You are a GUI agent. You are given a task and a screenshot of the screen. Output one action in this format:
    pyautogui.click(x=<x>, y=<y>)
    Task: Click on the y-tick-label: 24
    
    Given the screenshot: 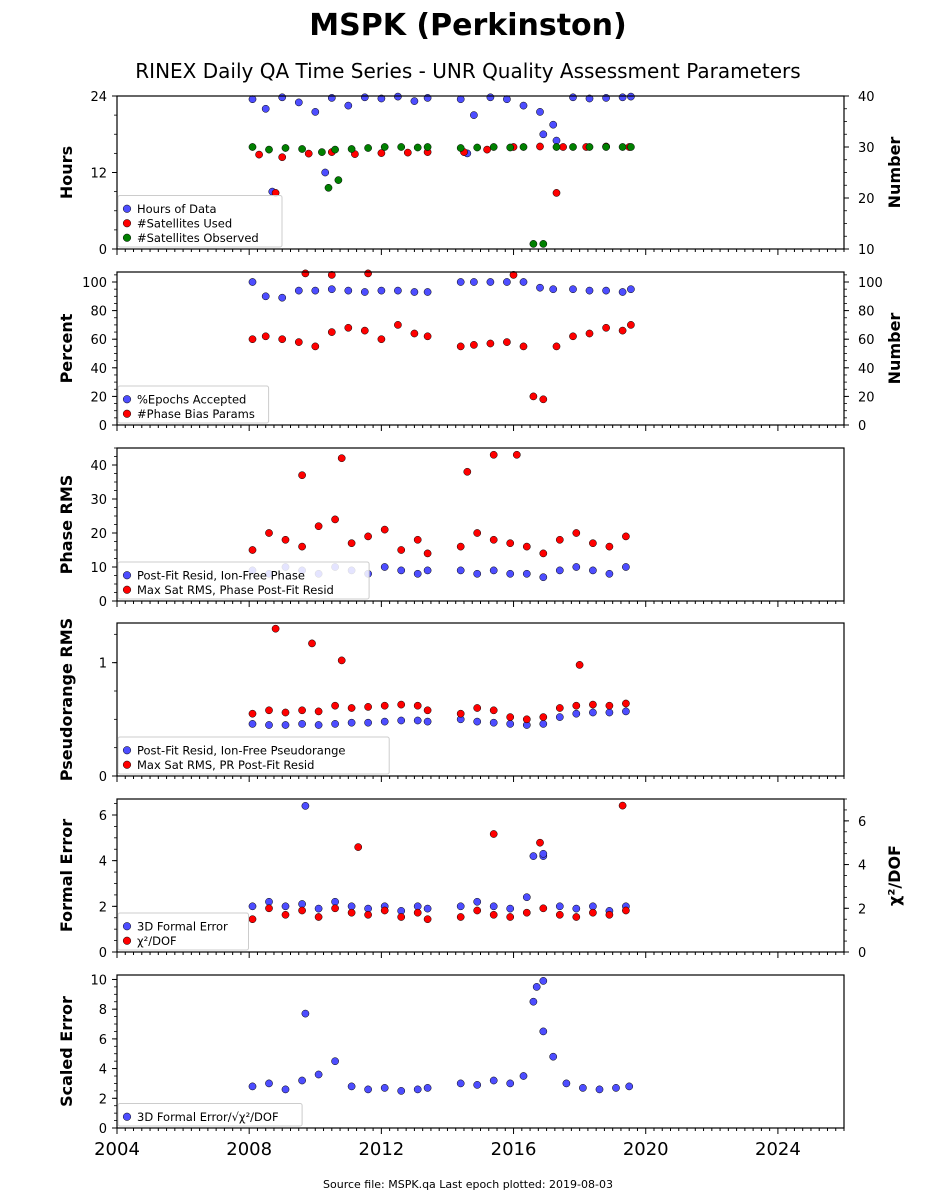 What is the action you would take?
    pyautogui.click(x=98, y=97)
    